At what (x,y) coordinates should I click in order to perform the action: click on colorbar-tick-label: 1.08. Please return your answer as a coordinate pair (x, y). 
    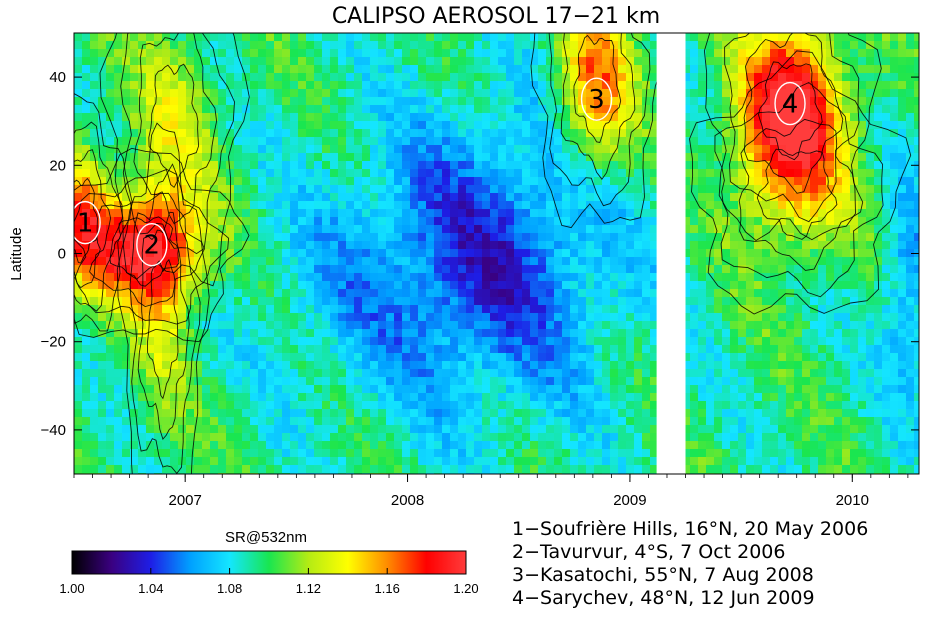
    Looking at the image, I should click on (229, 588).